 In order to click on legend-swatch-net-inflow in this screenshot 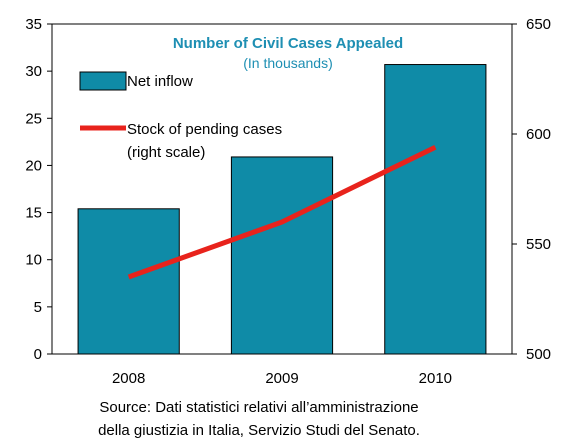, I will do `click(103, 81)`.